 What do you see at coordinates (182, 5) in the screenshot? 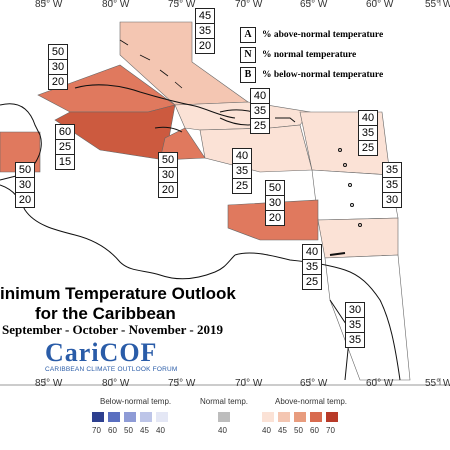
I see `lon-label: 75° W` at bounding box center [182, 5].